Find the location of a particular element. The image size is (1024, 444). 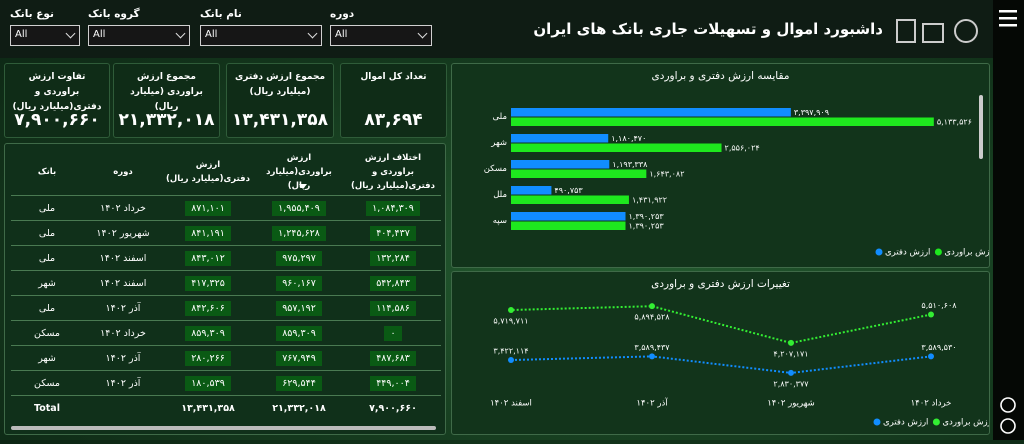

column-header: ارزش براوردی(میلیارد ریال) is located at coordinates (299, 171).